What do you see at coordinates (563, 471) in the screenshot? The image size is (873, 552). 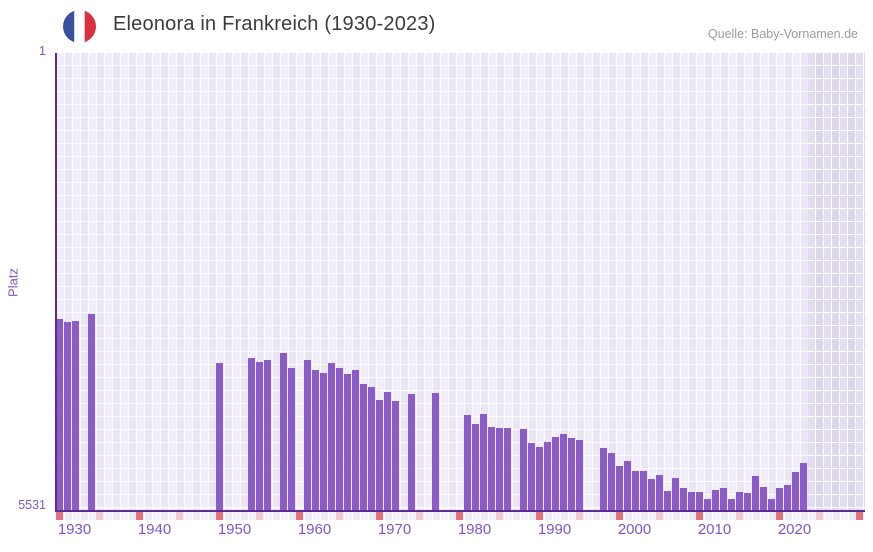 I see `bar-1993` at bounding box center [563, 471].